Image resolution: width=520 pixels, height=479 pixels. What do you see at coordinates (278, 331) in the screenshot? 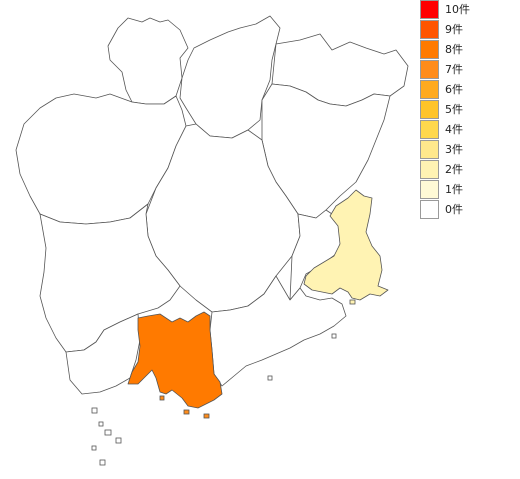
I see `region-south-east` at bounding box center [278, 331].